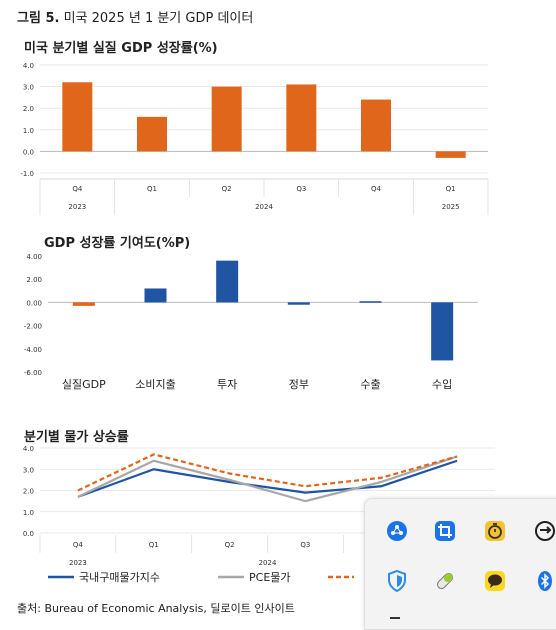 This screenshot has width=556, height=630. Describe the element at coordinates (451, 207) in the screenshot. I see `year-group-label: 2025` at that location.